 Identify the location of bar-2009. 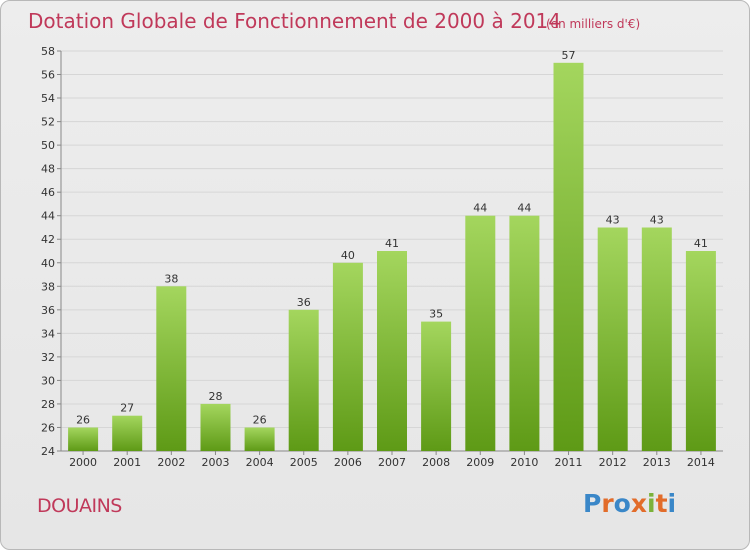
(480, 333).